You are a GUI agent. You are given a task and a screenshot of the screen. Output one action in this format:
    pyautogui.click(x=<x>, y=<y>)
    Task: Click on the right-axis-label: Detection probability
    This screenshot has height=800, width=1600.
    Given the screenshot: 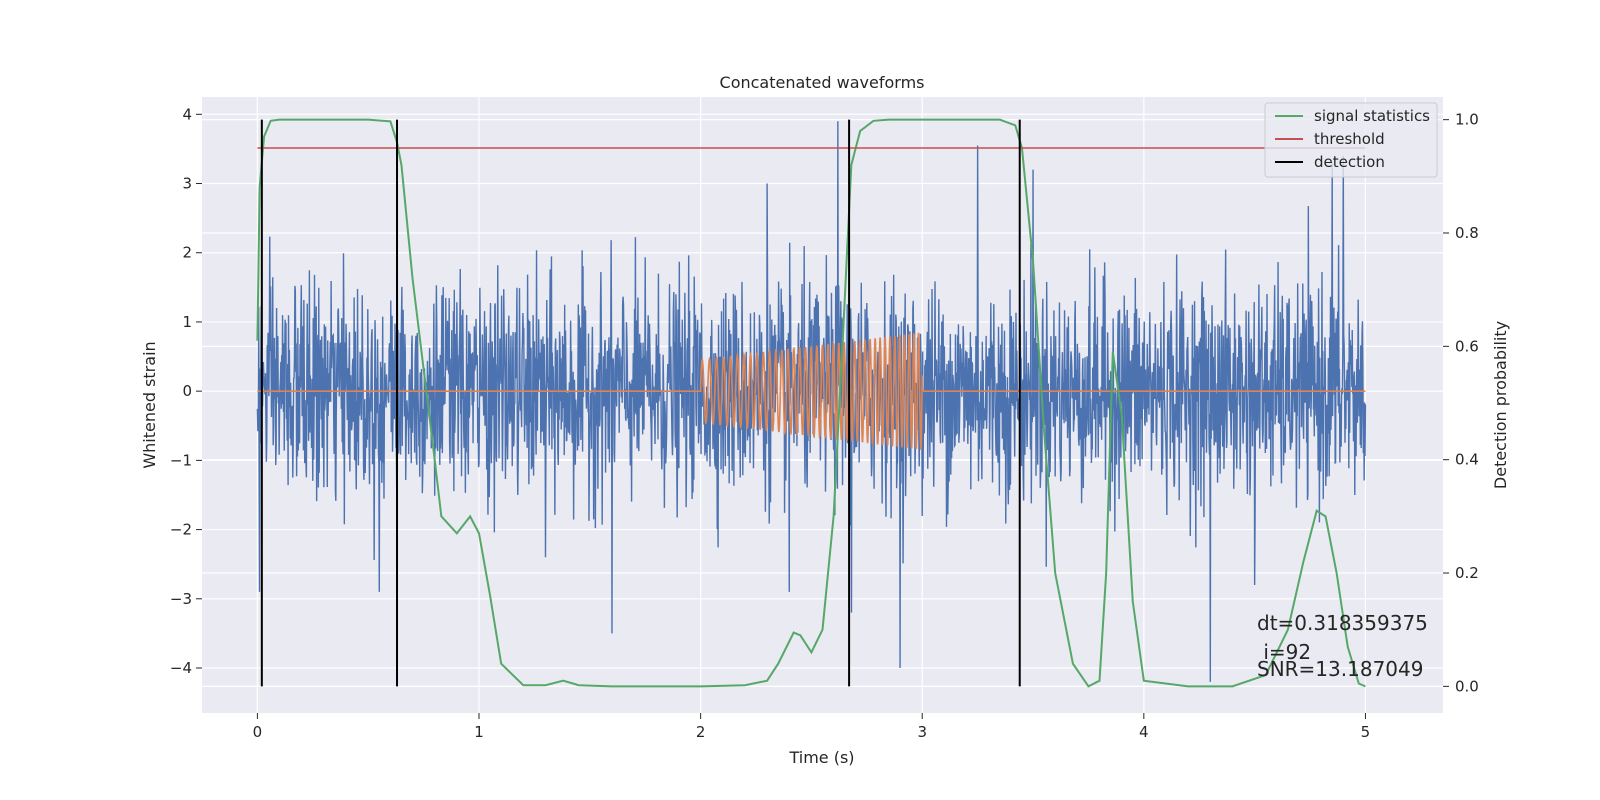 What is the action you would take?
    pyautogui.click(x=1500, y=405)
    